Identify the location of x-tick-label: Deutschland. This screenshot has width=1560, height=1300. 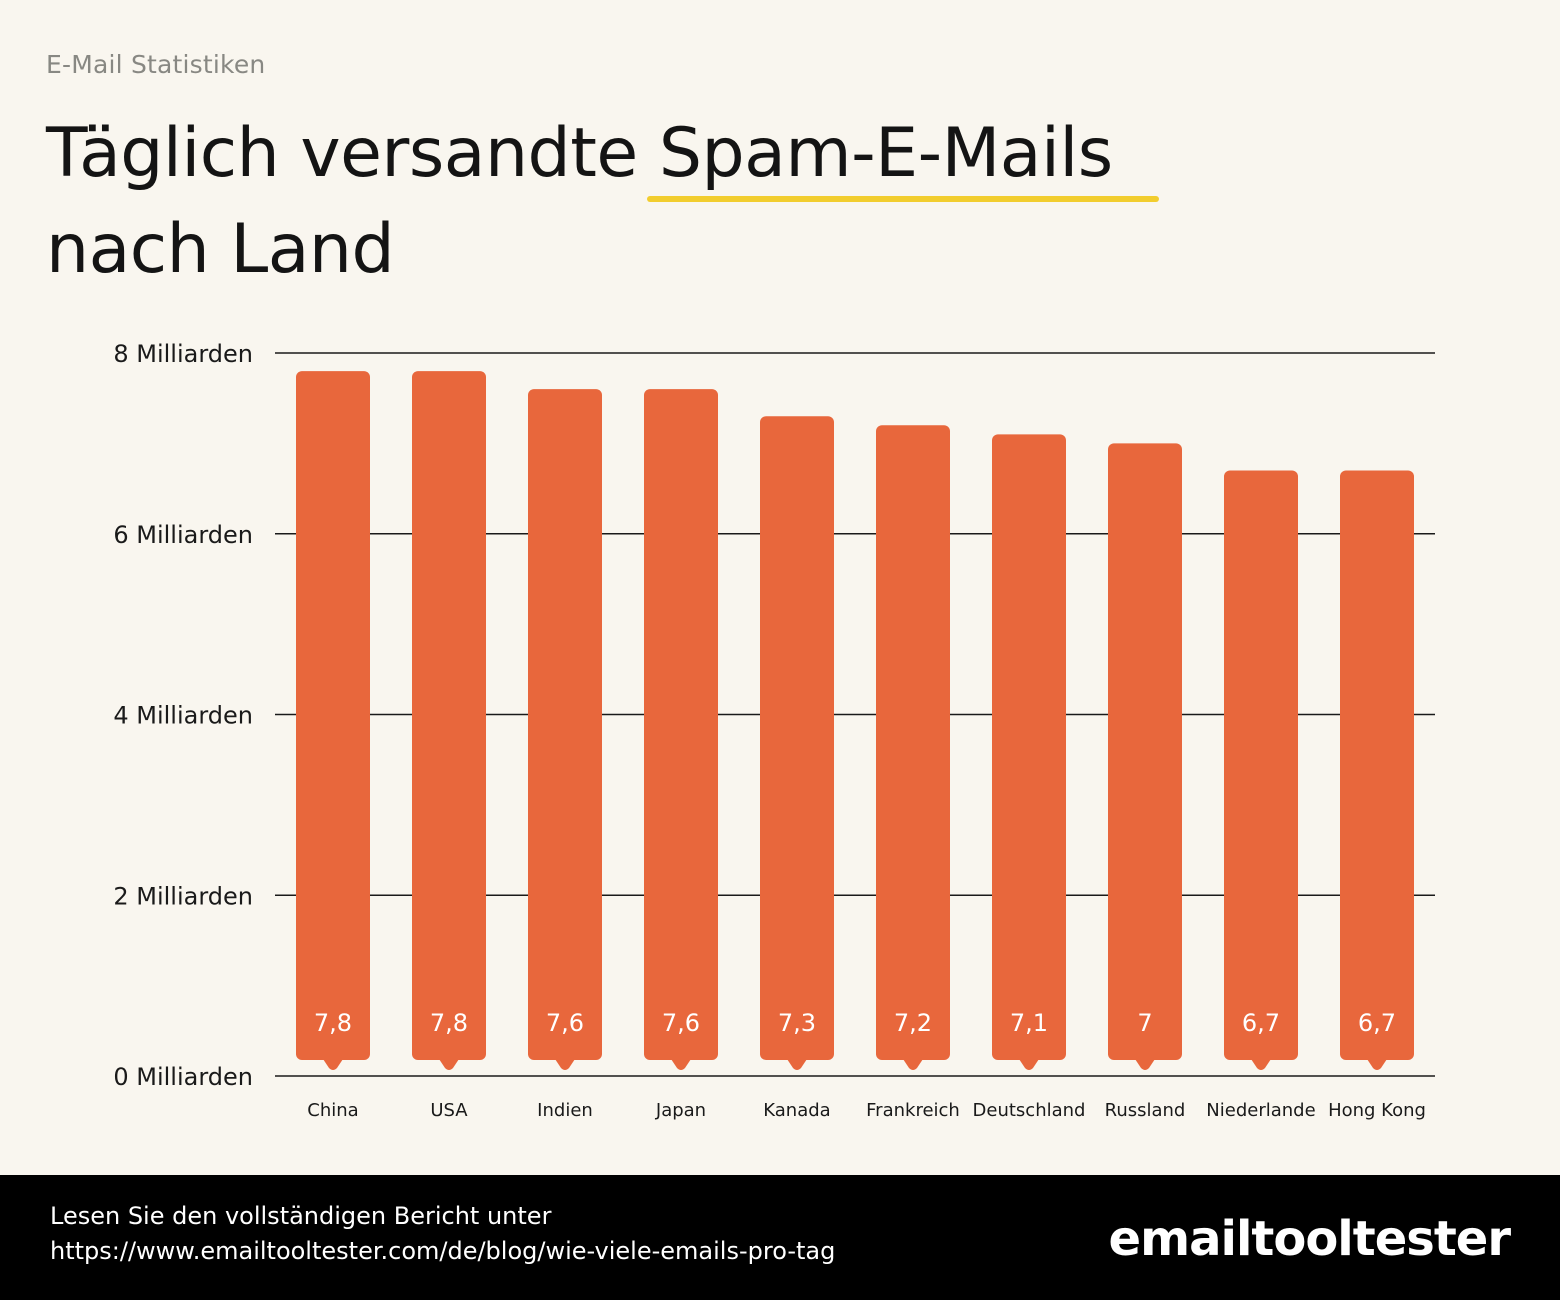
(1029, 1110).